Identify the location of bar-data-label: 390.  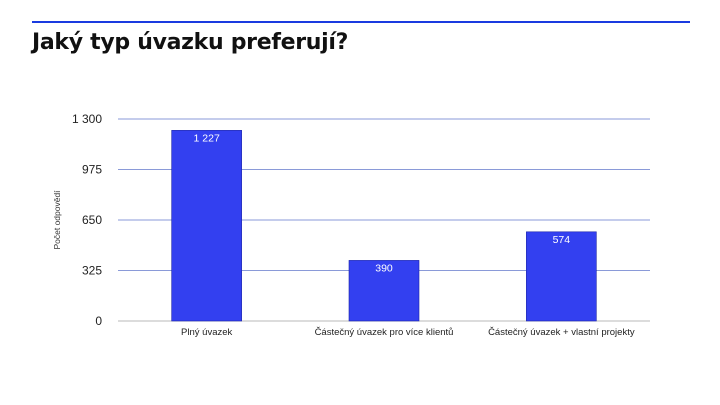
(384, 268).